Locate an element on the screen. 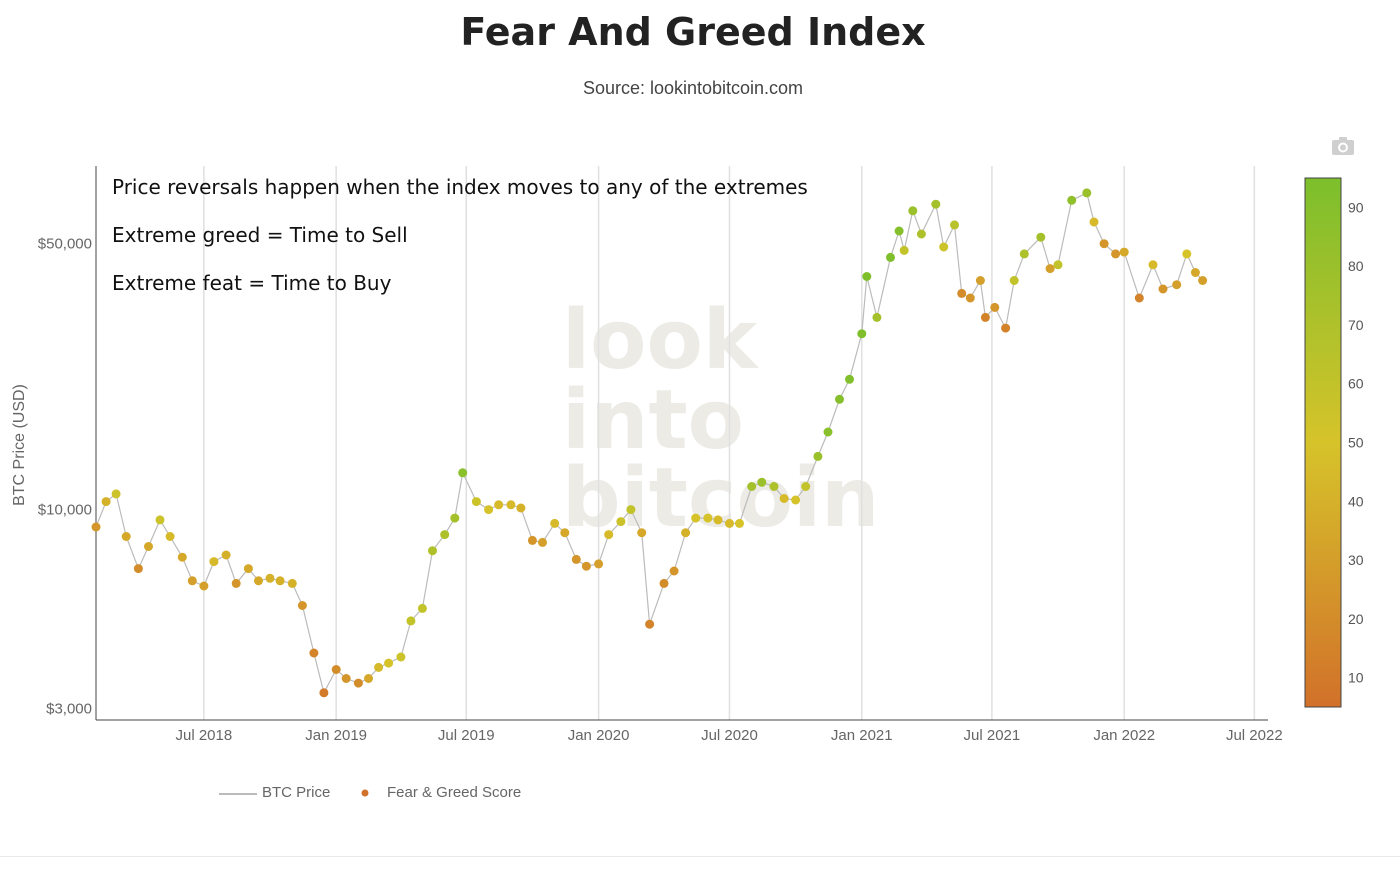  y-tick-label: $50,000 is located at coordinates (65, 244).